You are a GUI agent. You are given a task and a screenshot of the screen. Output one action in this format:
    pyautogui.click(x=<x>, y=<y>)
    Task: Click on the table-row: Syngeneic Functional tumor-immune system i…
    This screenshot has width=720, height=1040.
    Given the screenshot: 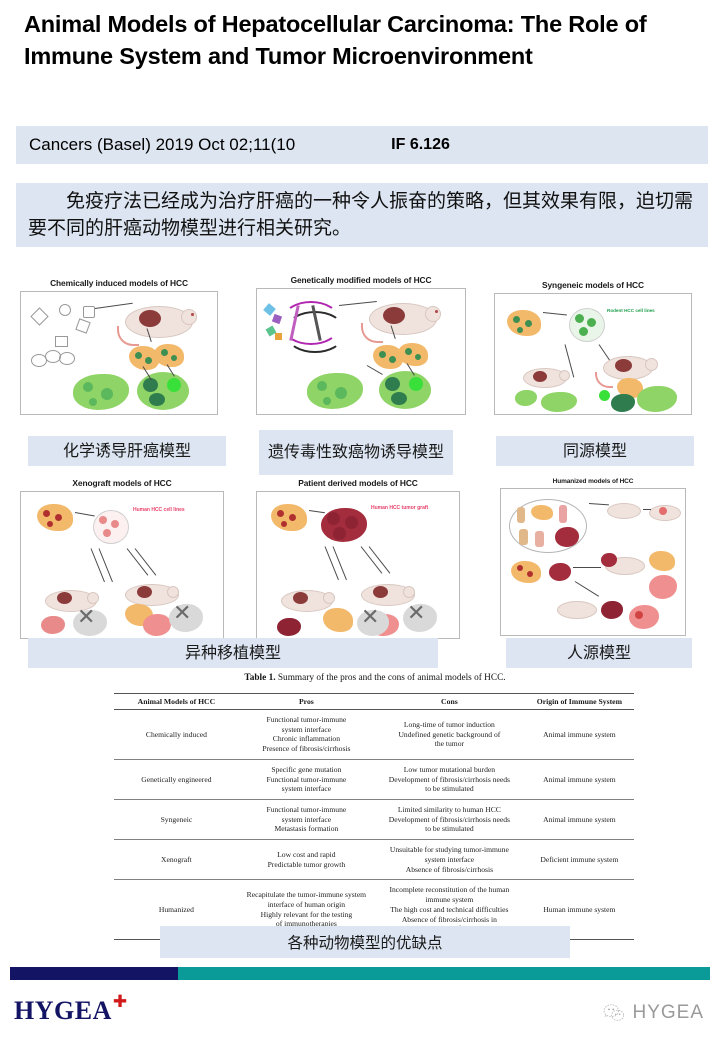 What is the action you would take?
    pyautogui.click(x=374, y=820)
    